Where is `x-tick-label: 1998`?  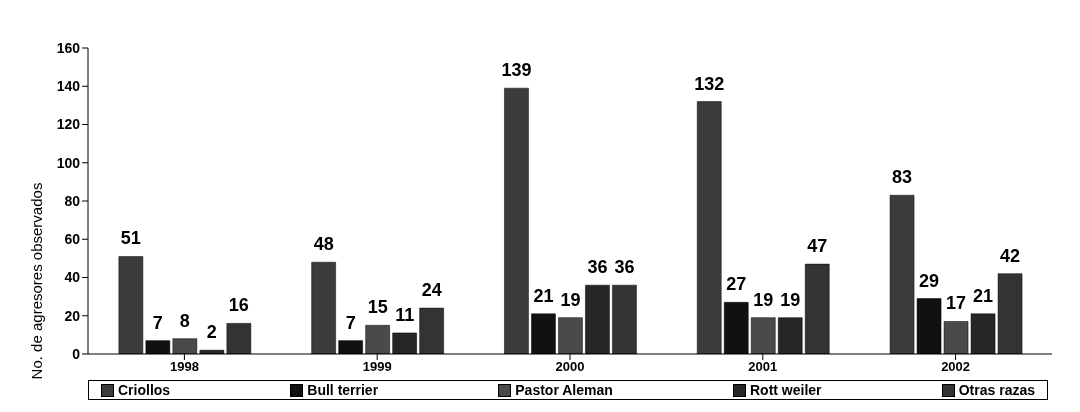 x-tick-label: 1998 is located at coordinates (184, 367).